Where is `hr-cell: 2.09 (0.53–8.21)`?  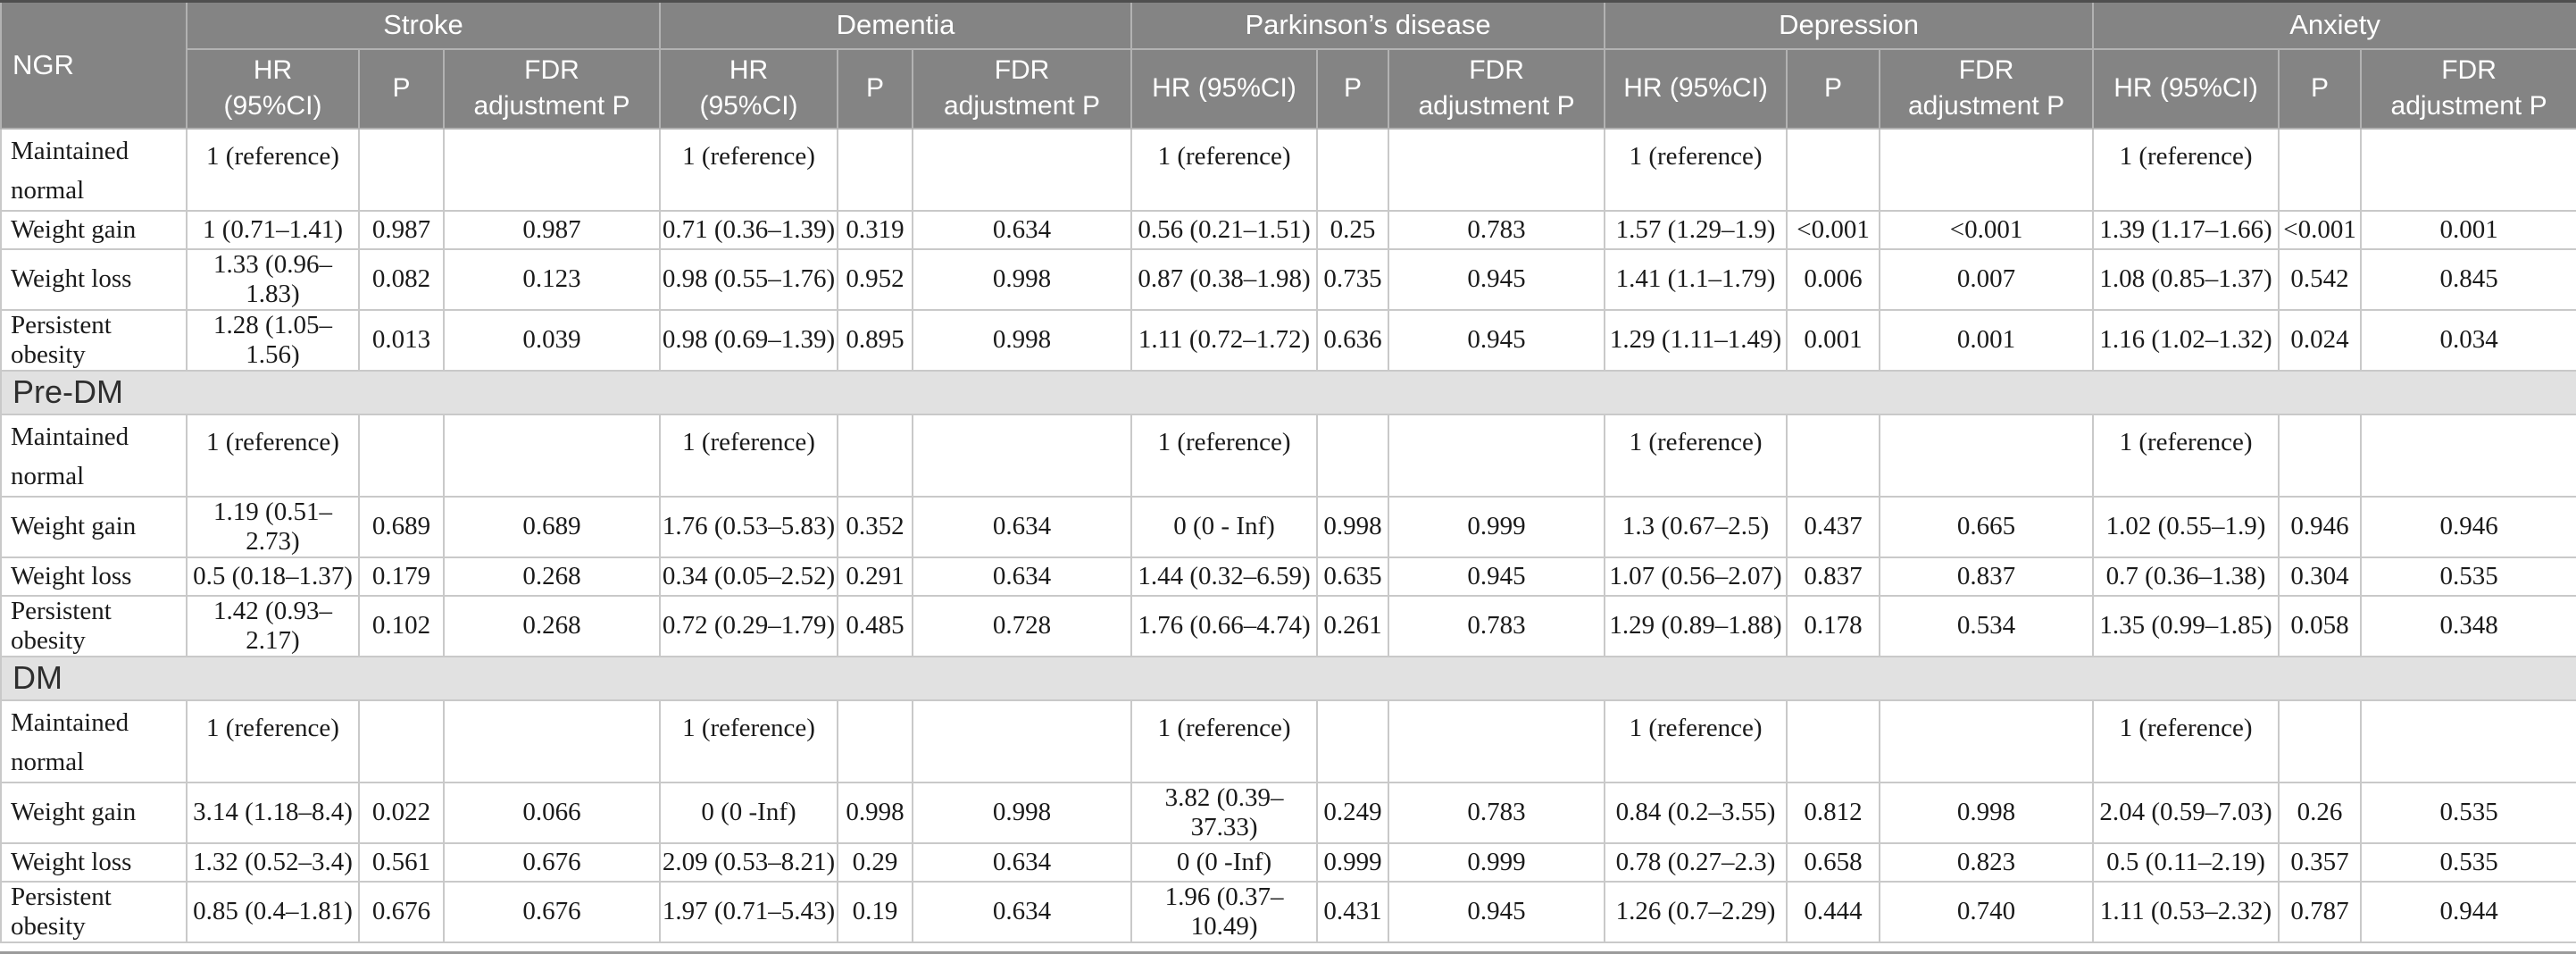 hr-cell: 2.09 (0.53–8.21) is located at coordinates (749, 862).